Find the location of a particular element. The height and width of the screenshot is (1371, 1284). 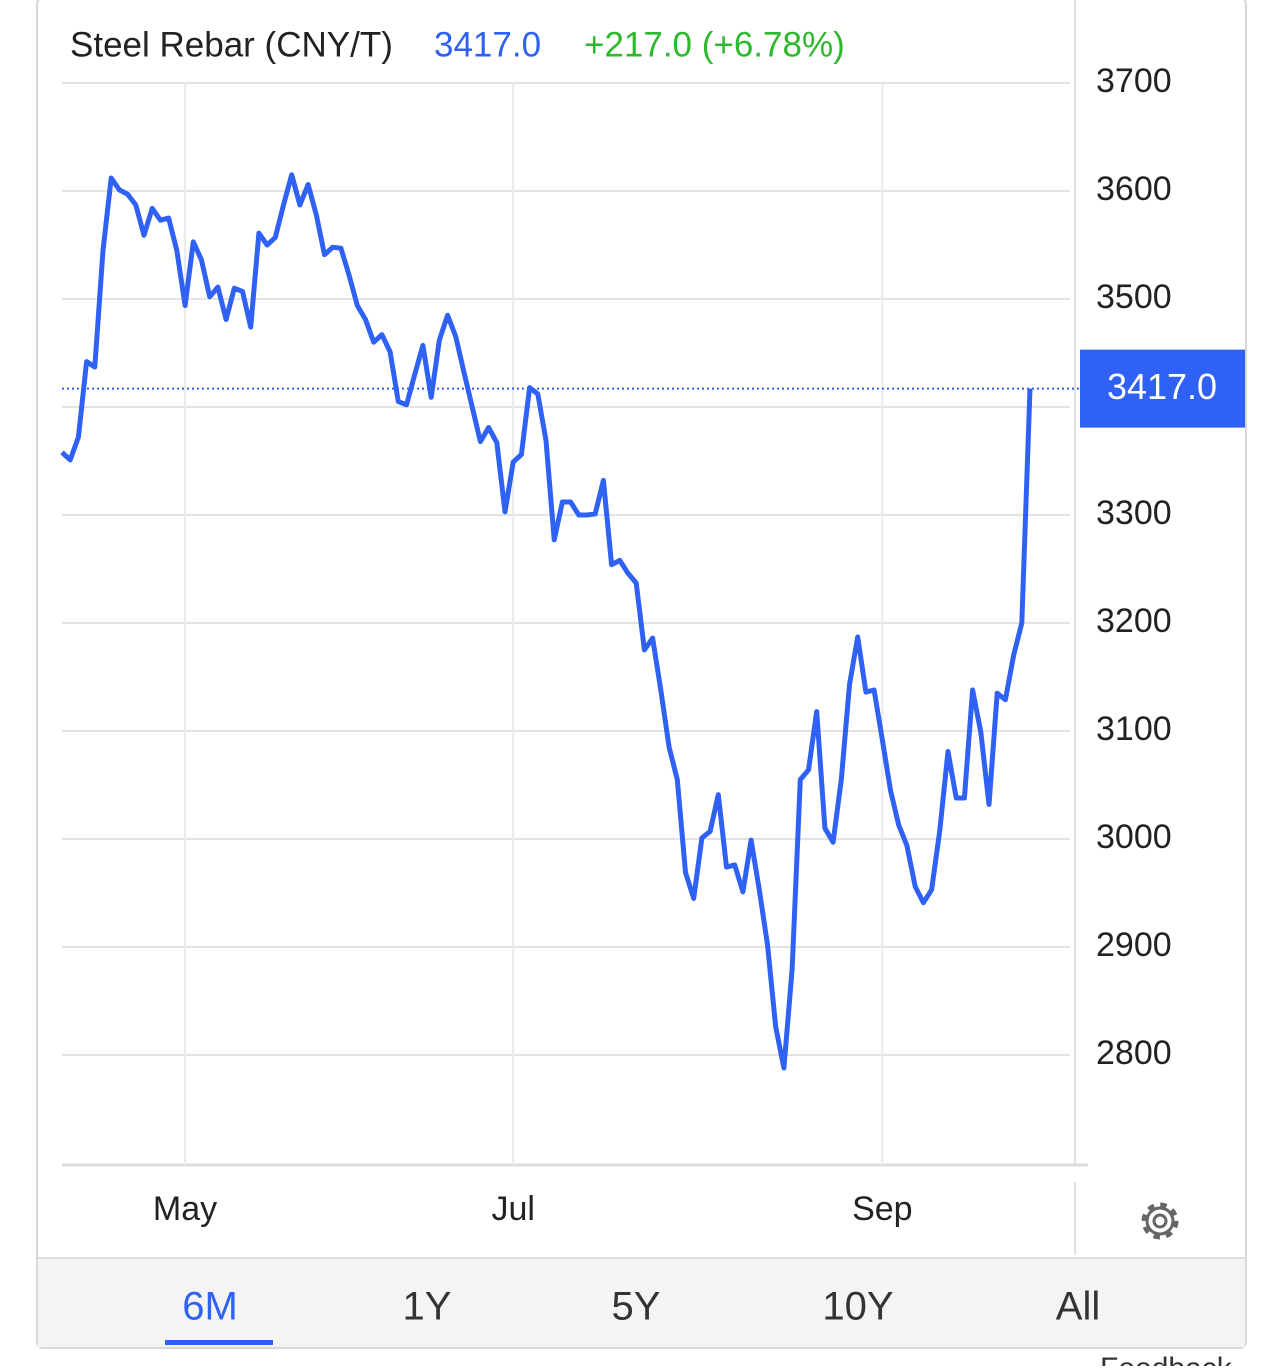

x-tick-label: Jul is located at coordinates (512, 1209).